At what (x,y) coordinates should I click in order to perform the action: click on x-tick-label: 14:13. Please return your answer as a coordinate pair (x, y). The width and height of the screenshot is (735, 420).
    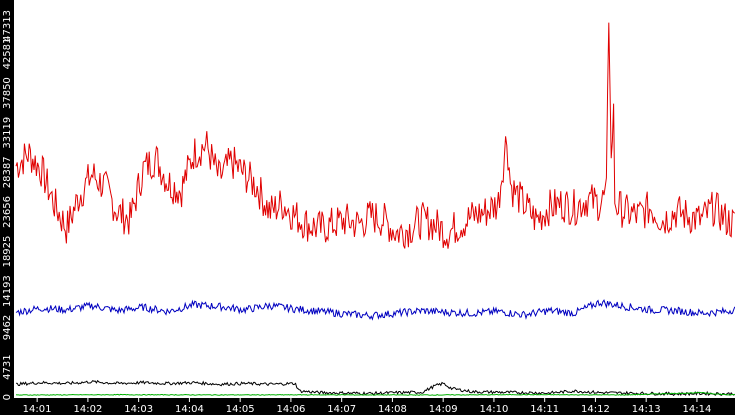
    Looking at the image, I should click on (646, 409).